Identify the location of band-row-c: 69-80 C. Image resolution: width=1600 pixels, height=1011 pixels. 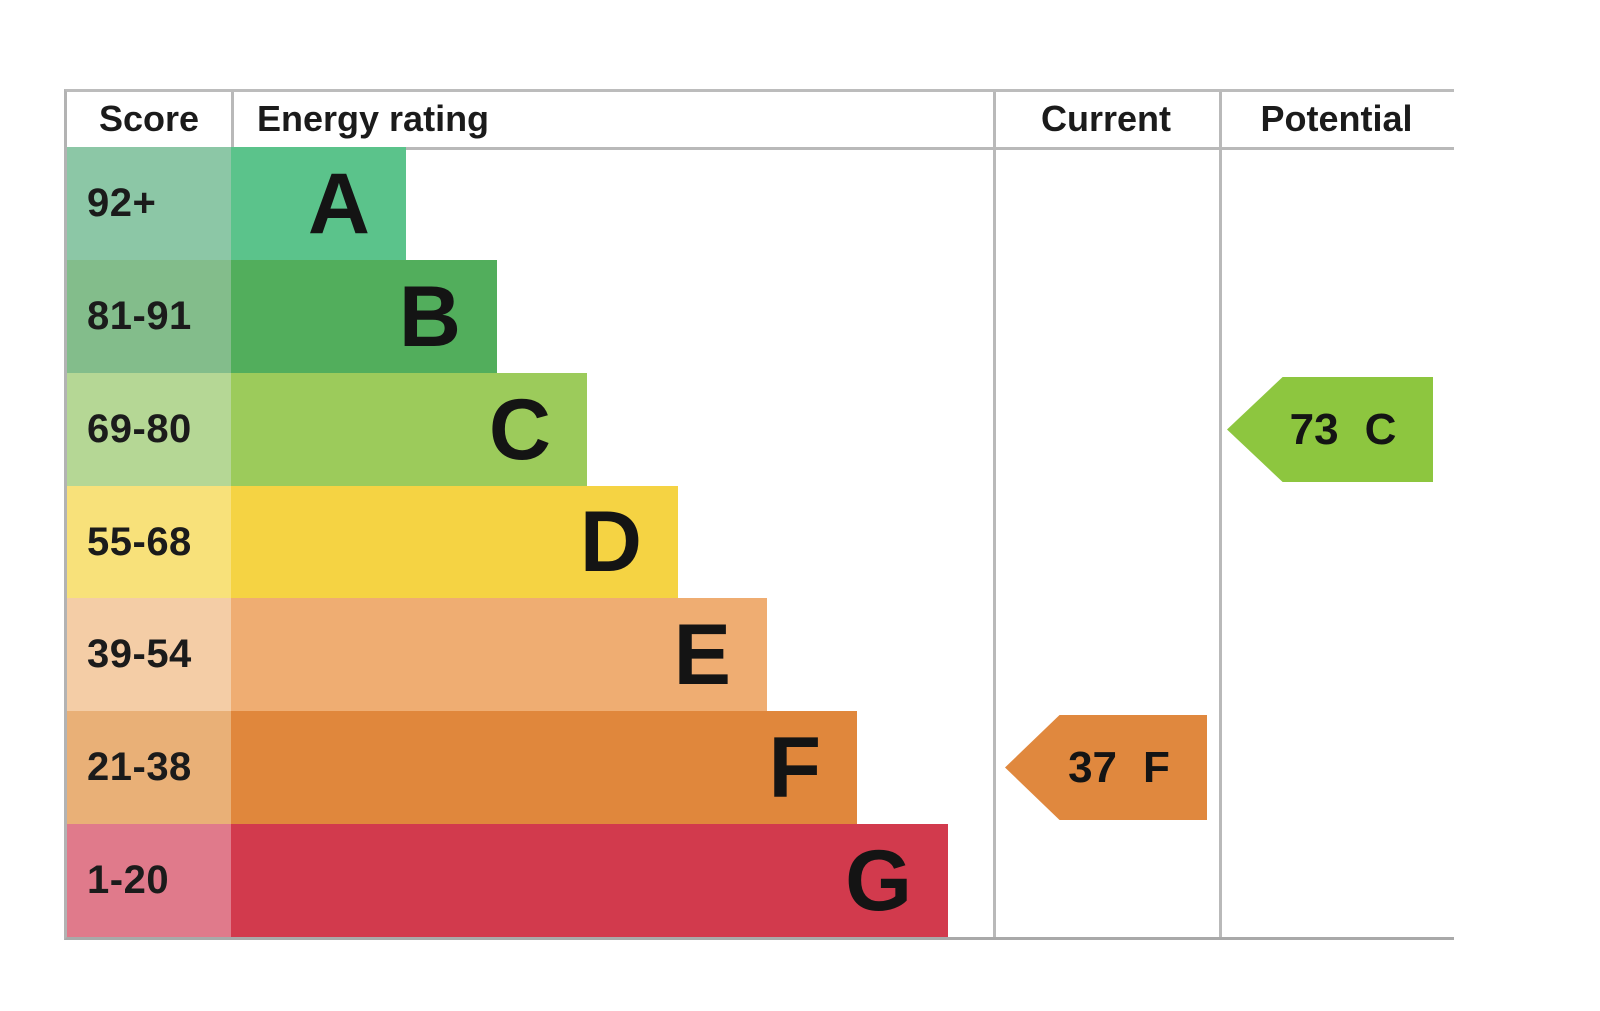
(760, 429).